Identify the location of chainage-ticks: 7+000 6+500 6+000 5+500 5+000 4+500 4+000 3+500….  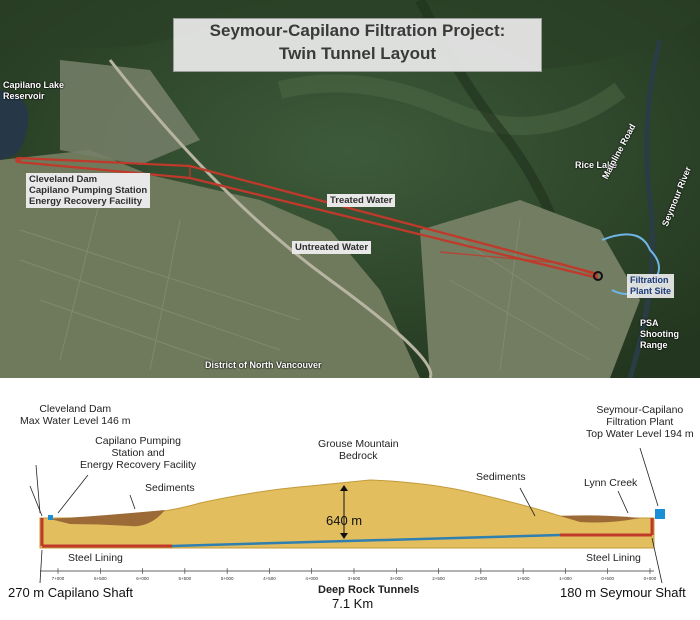
(354, 574).